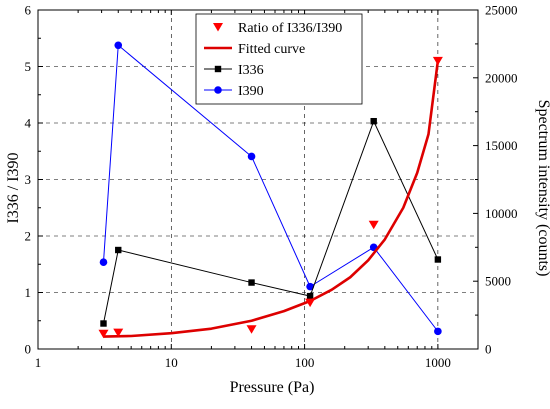 The height and width of the screenshot is (409, 550). I want to click on legend-box, so click(279, 59).